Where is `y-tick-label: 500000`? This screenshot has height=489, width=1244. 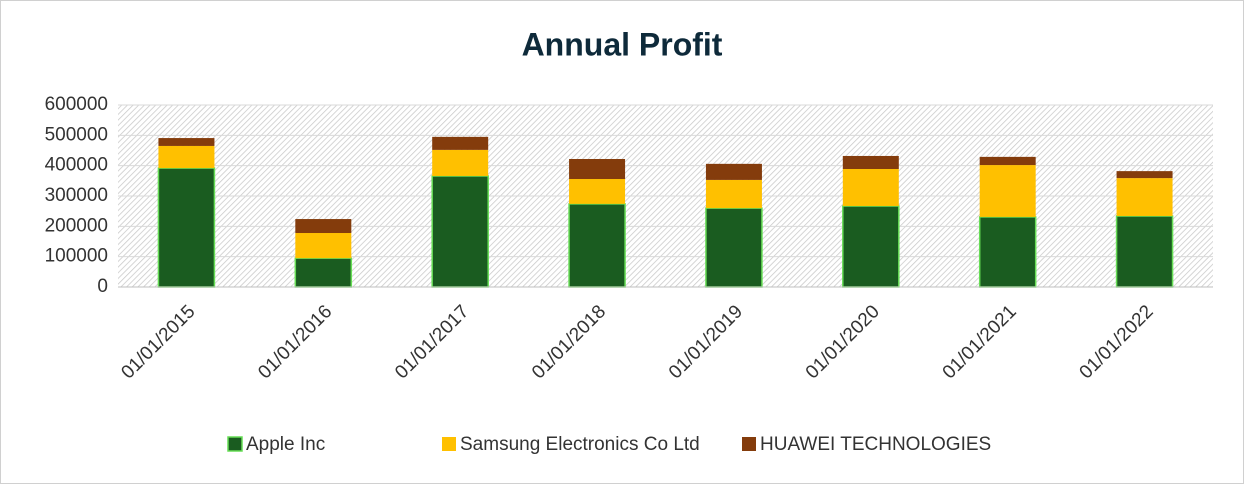
y-tick-label: 500000 is located at coordinates (76, 134).